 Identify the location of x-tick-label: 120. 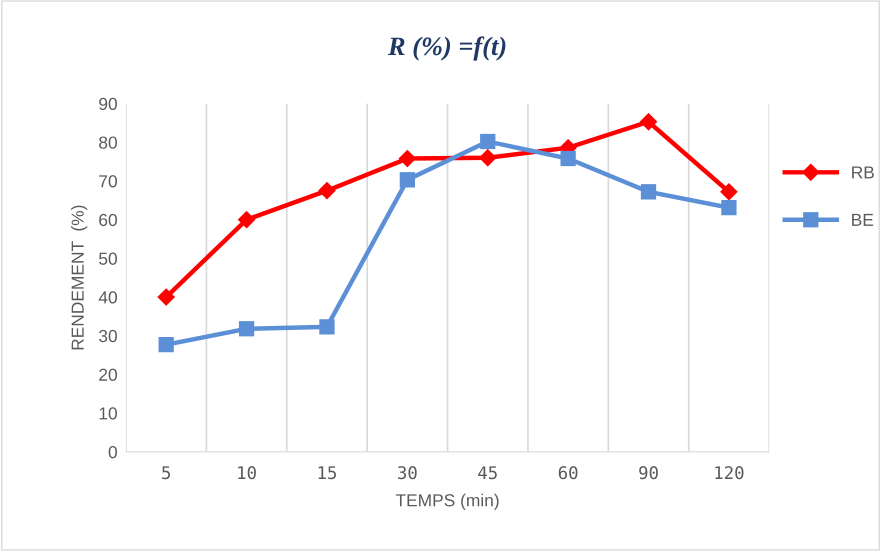
(729, 473).